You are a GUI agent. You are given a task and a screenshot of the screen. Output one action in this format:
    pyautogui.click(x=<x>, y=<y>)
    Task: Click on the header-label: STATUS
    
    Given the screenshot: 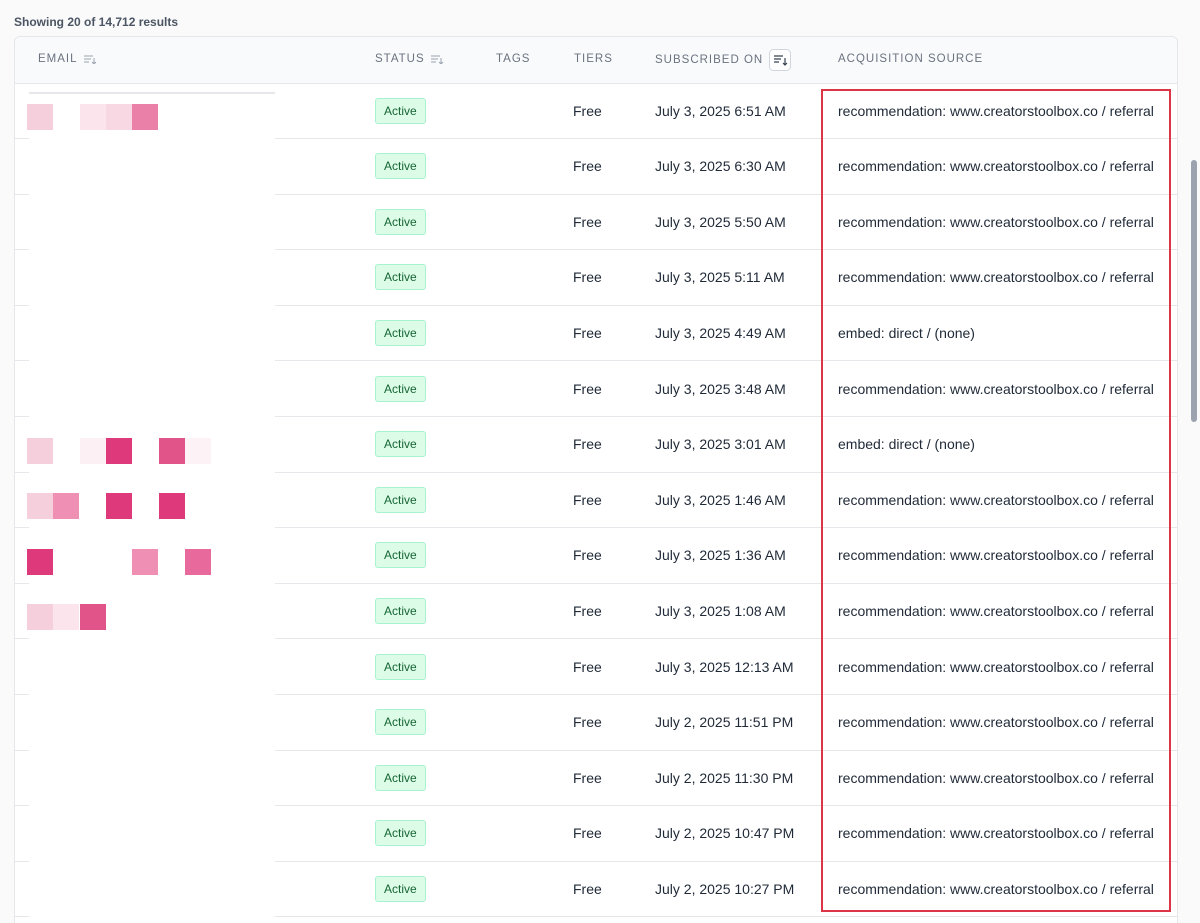 What is the action you would take?
    pyautogui.click(x=400, y=59)
    